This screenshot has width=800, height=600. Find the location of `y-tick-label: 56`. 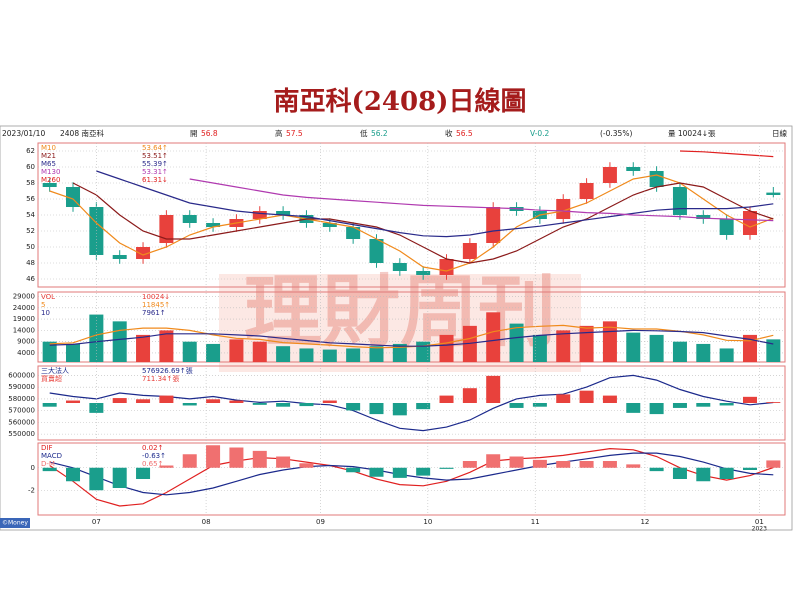

y-tick-label: 56 is located at coordinates (30, 199).